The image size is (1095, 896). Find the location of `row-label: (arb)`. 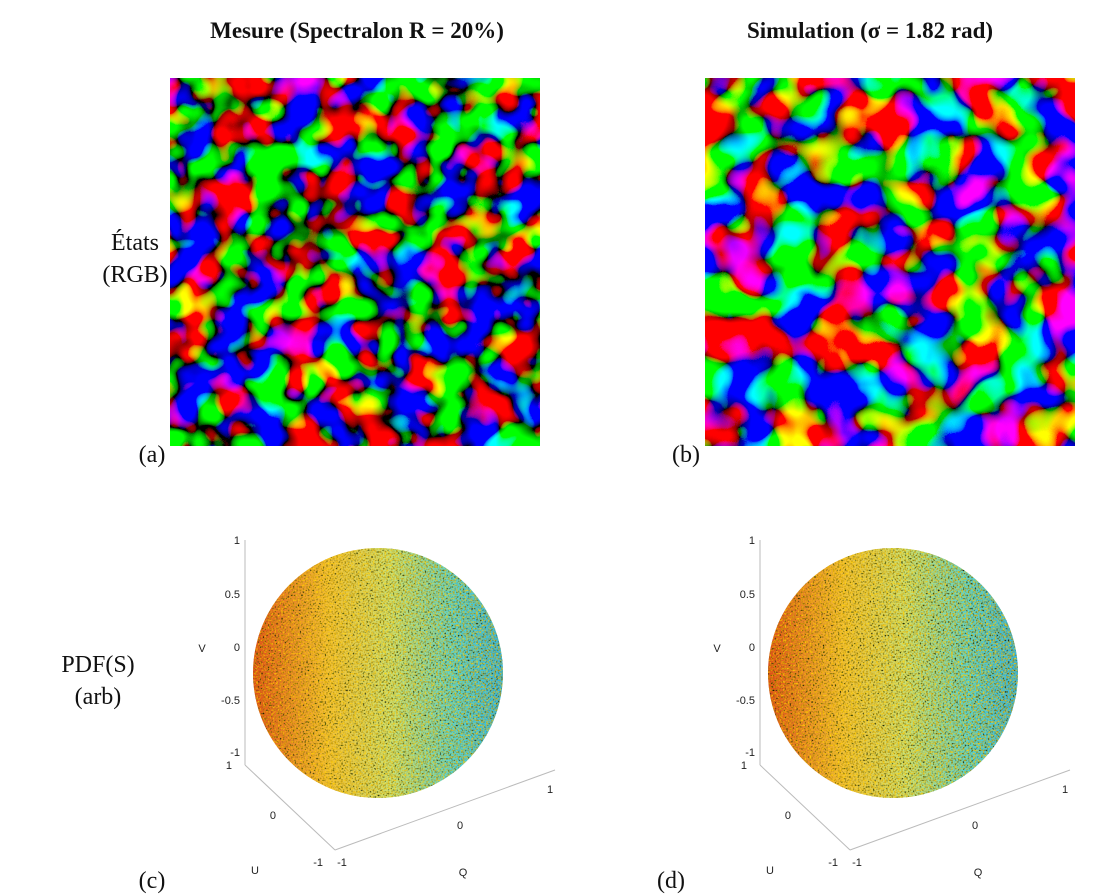

row-label: (arb) is located at coordinates (98, 697).